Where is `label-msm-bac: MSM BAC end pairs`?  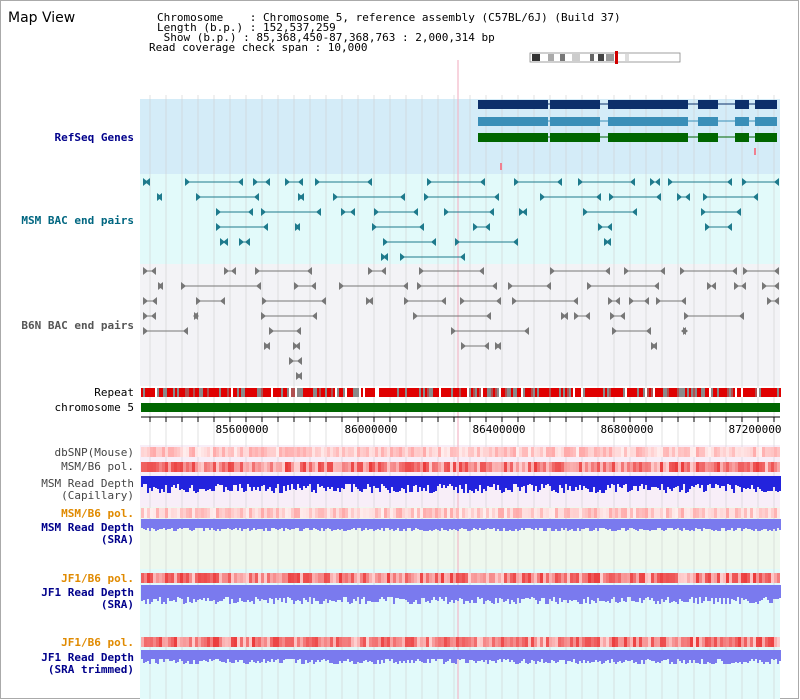 label-msm-bac: MSM BAC end pairs is located at coordinates (77, 220).